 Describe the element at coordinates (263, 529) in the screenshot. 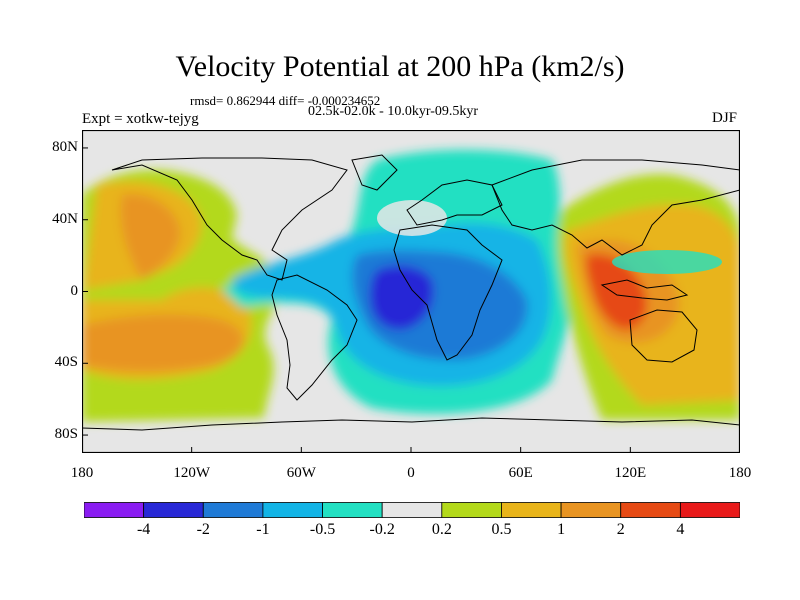

I see `colorbar-label: -1` at that location.